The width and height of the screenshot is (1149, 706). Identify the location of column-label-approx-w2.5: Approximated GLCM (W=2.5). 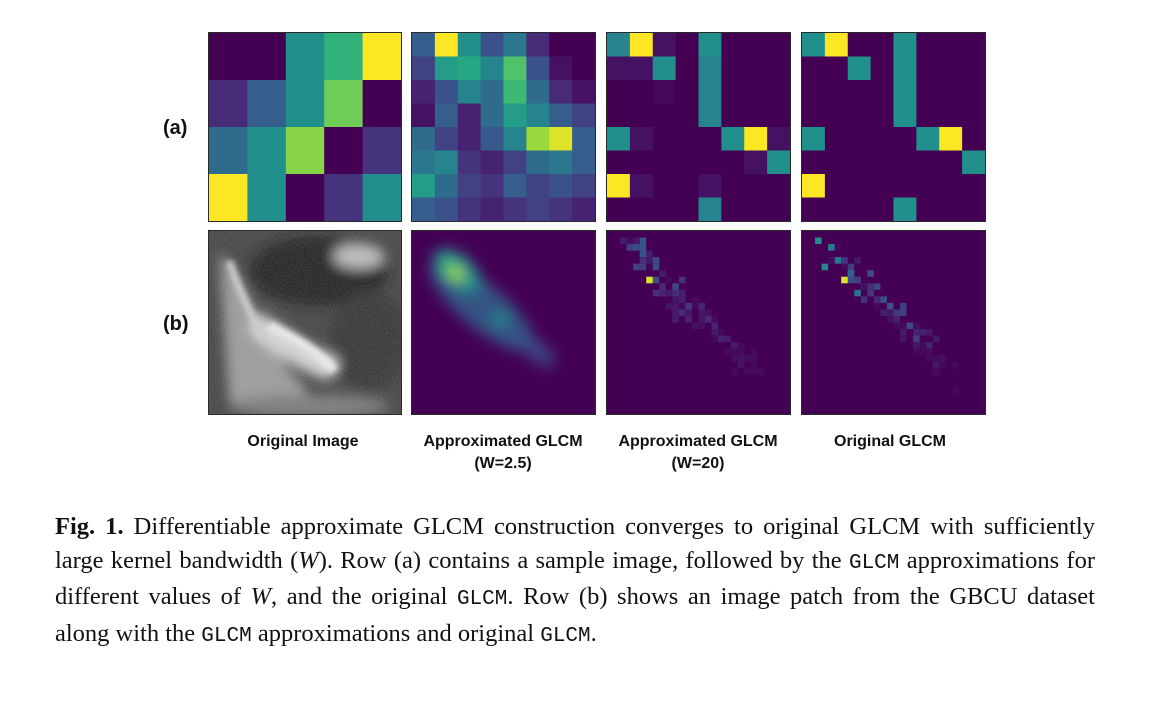
(503, 453).